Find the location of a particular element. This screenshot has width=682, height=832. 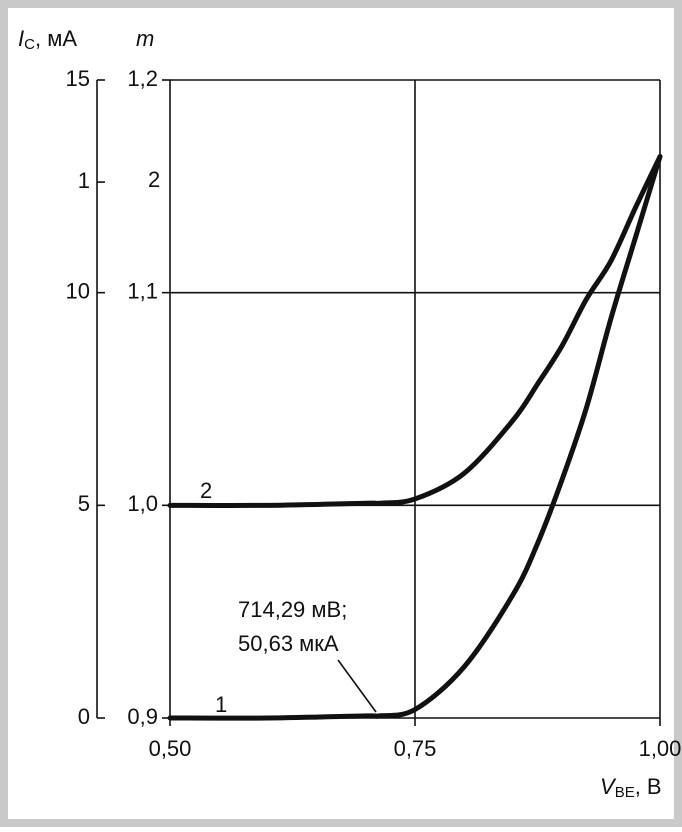

y-tick-label: 15 is located at coordinates (78, 78).